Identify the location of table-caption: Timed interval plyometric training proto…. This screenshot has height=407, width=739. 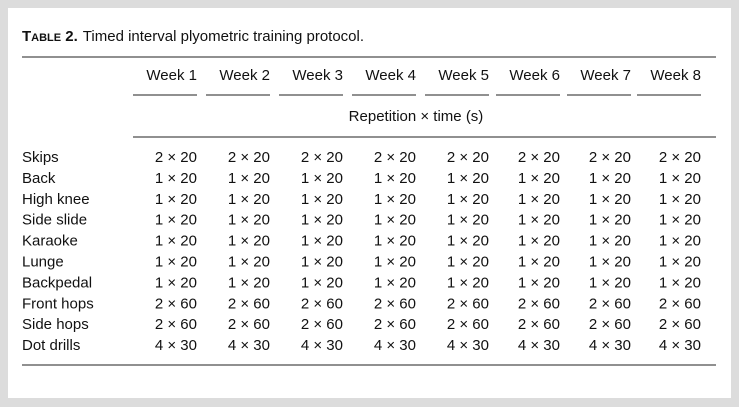
(223, 36).